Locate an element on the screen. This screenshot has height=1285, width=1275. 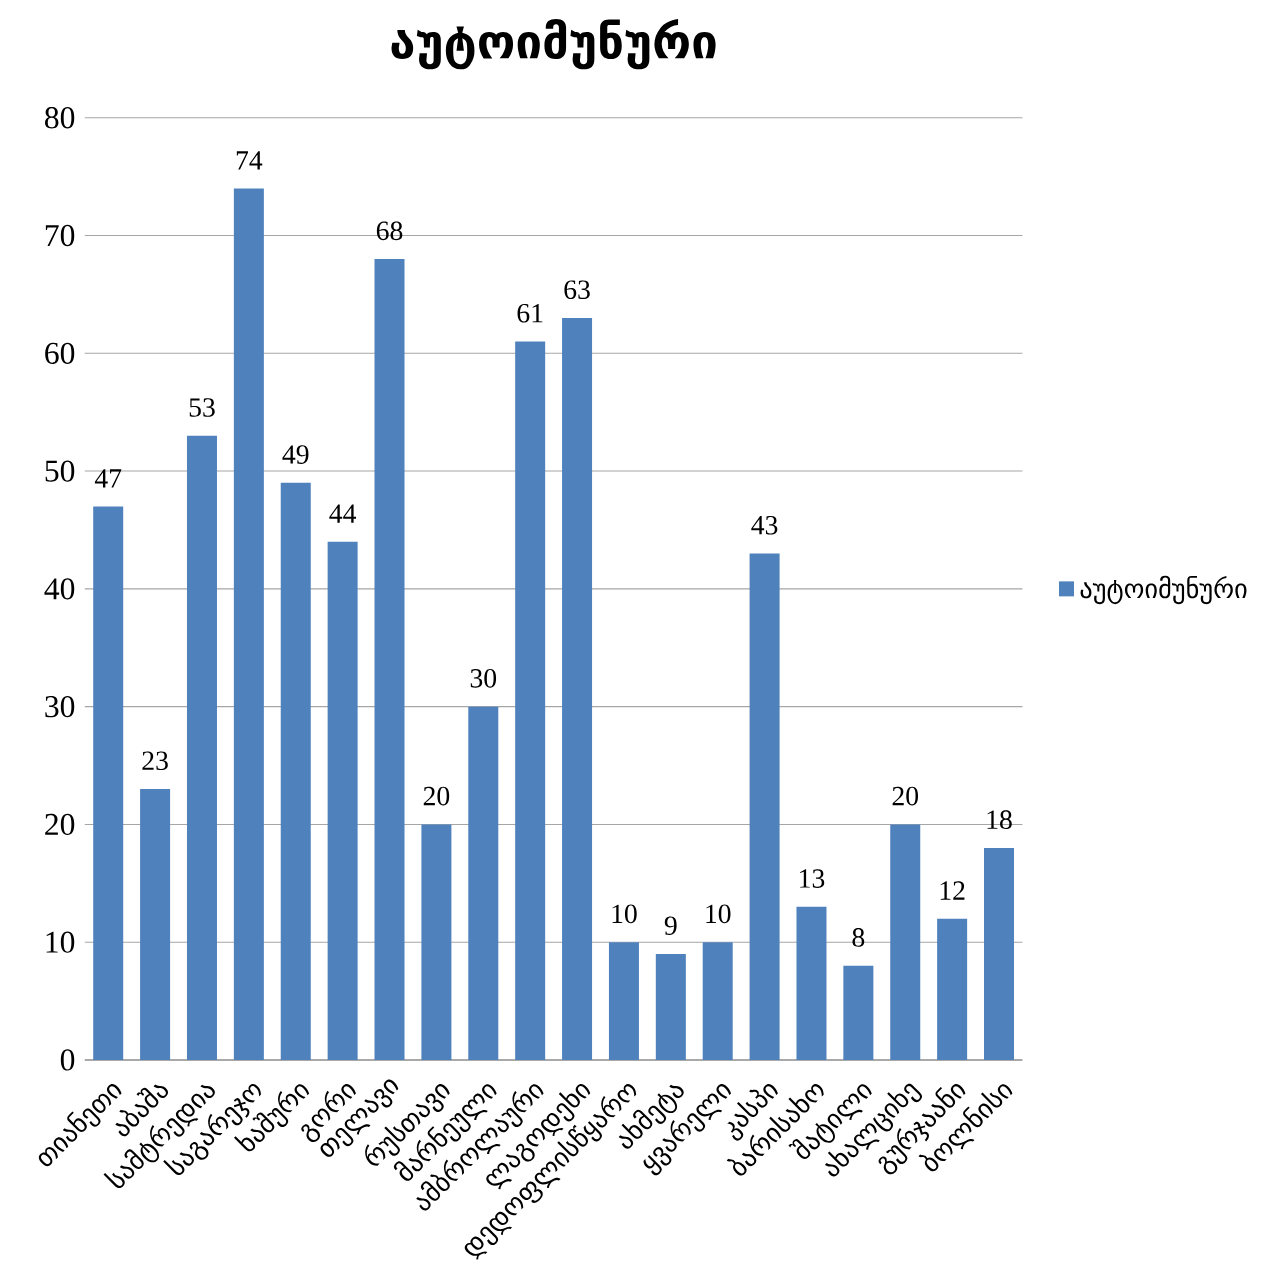
data-label: 61 is located at coordinates (530, 313).